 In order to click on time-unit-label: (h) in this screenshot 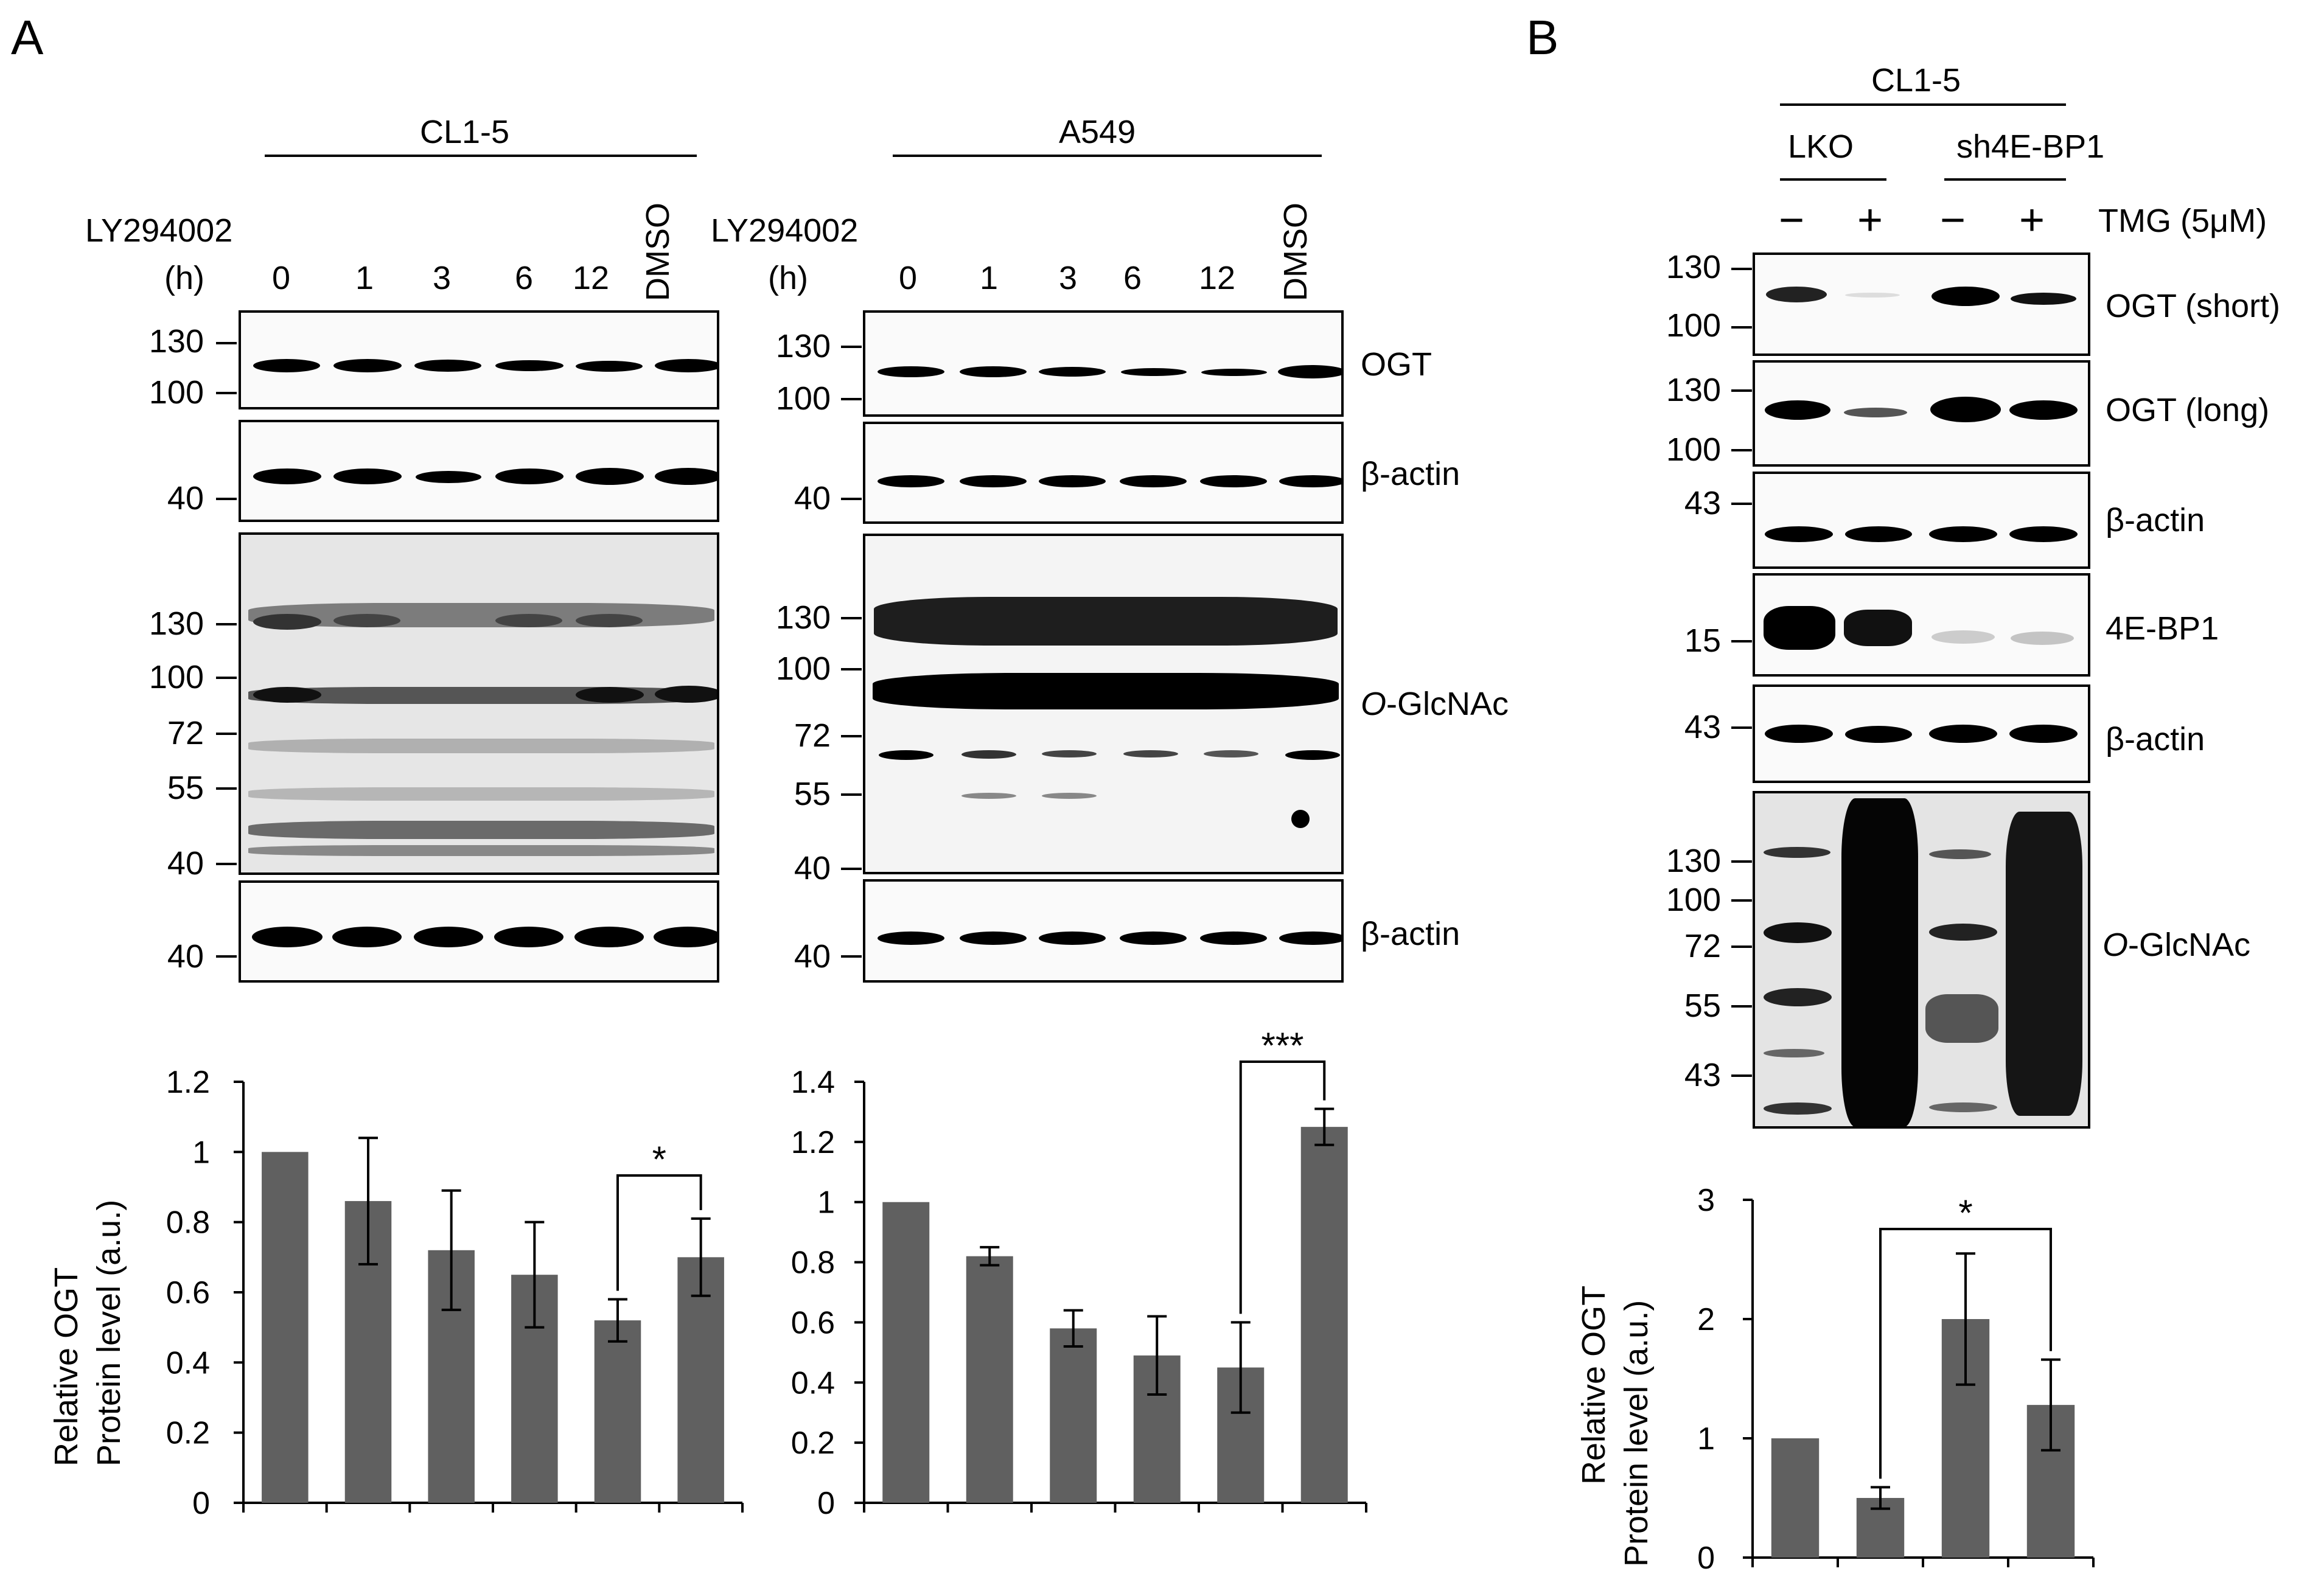, I will do `click(184, 278)`.